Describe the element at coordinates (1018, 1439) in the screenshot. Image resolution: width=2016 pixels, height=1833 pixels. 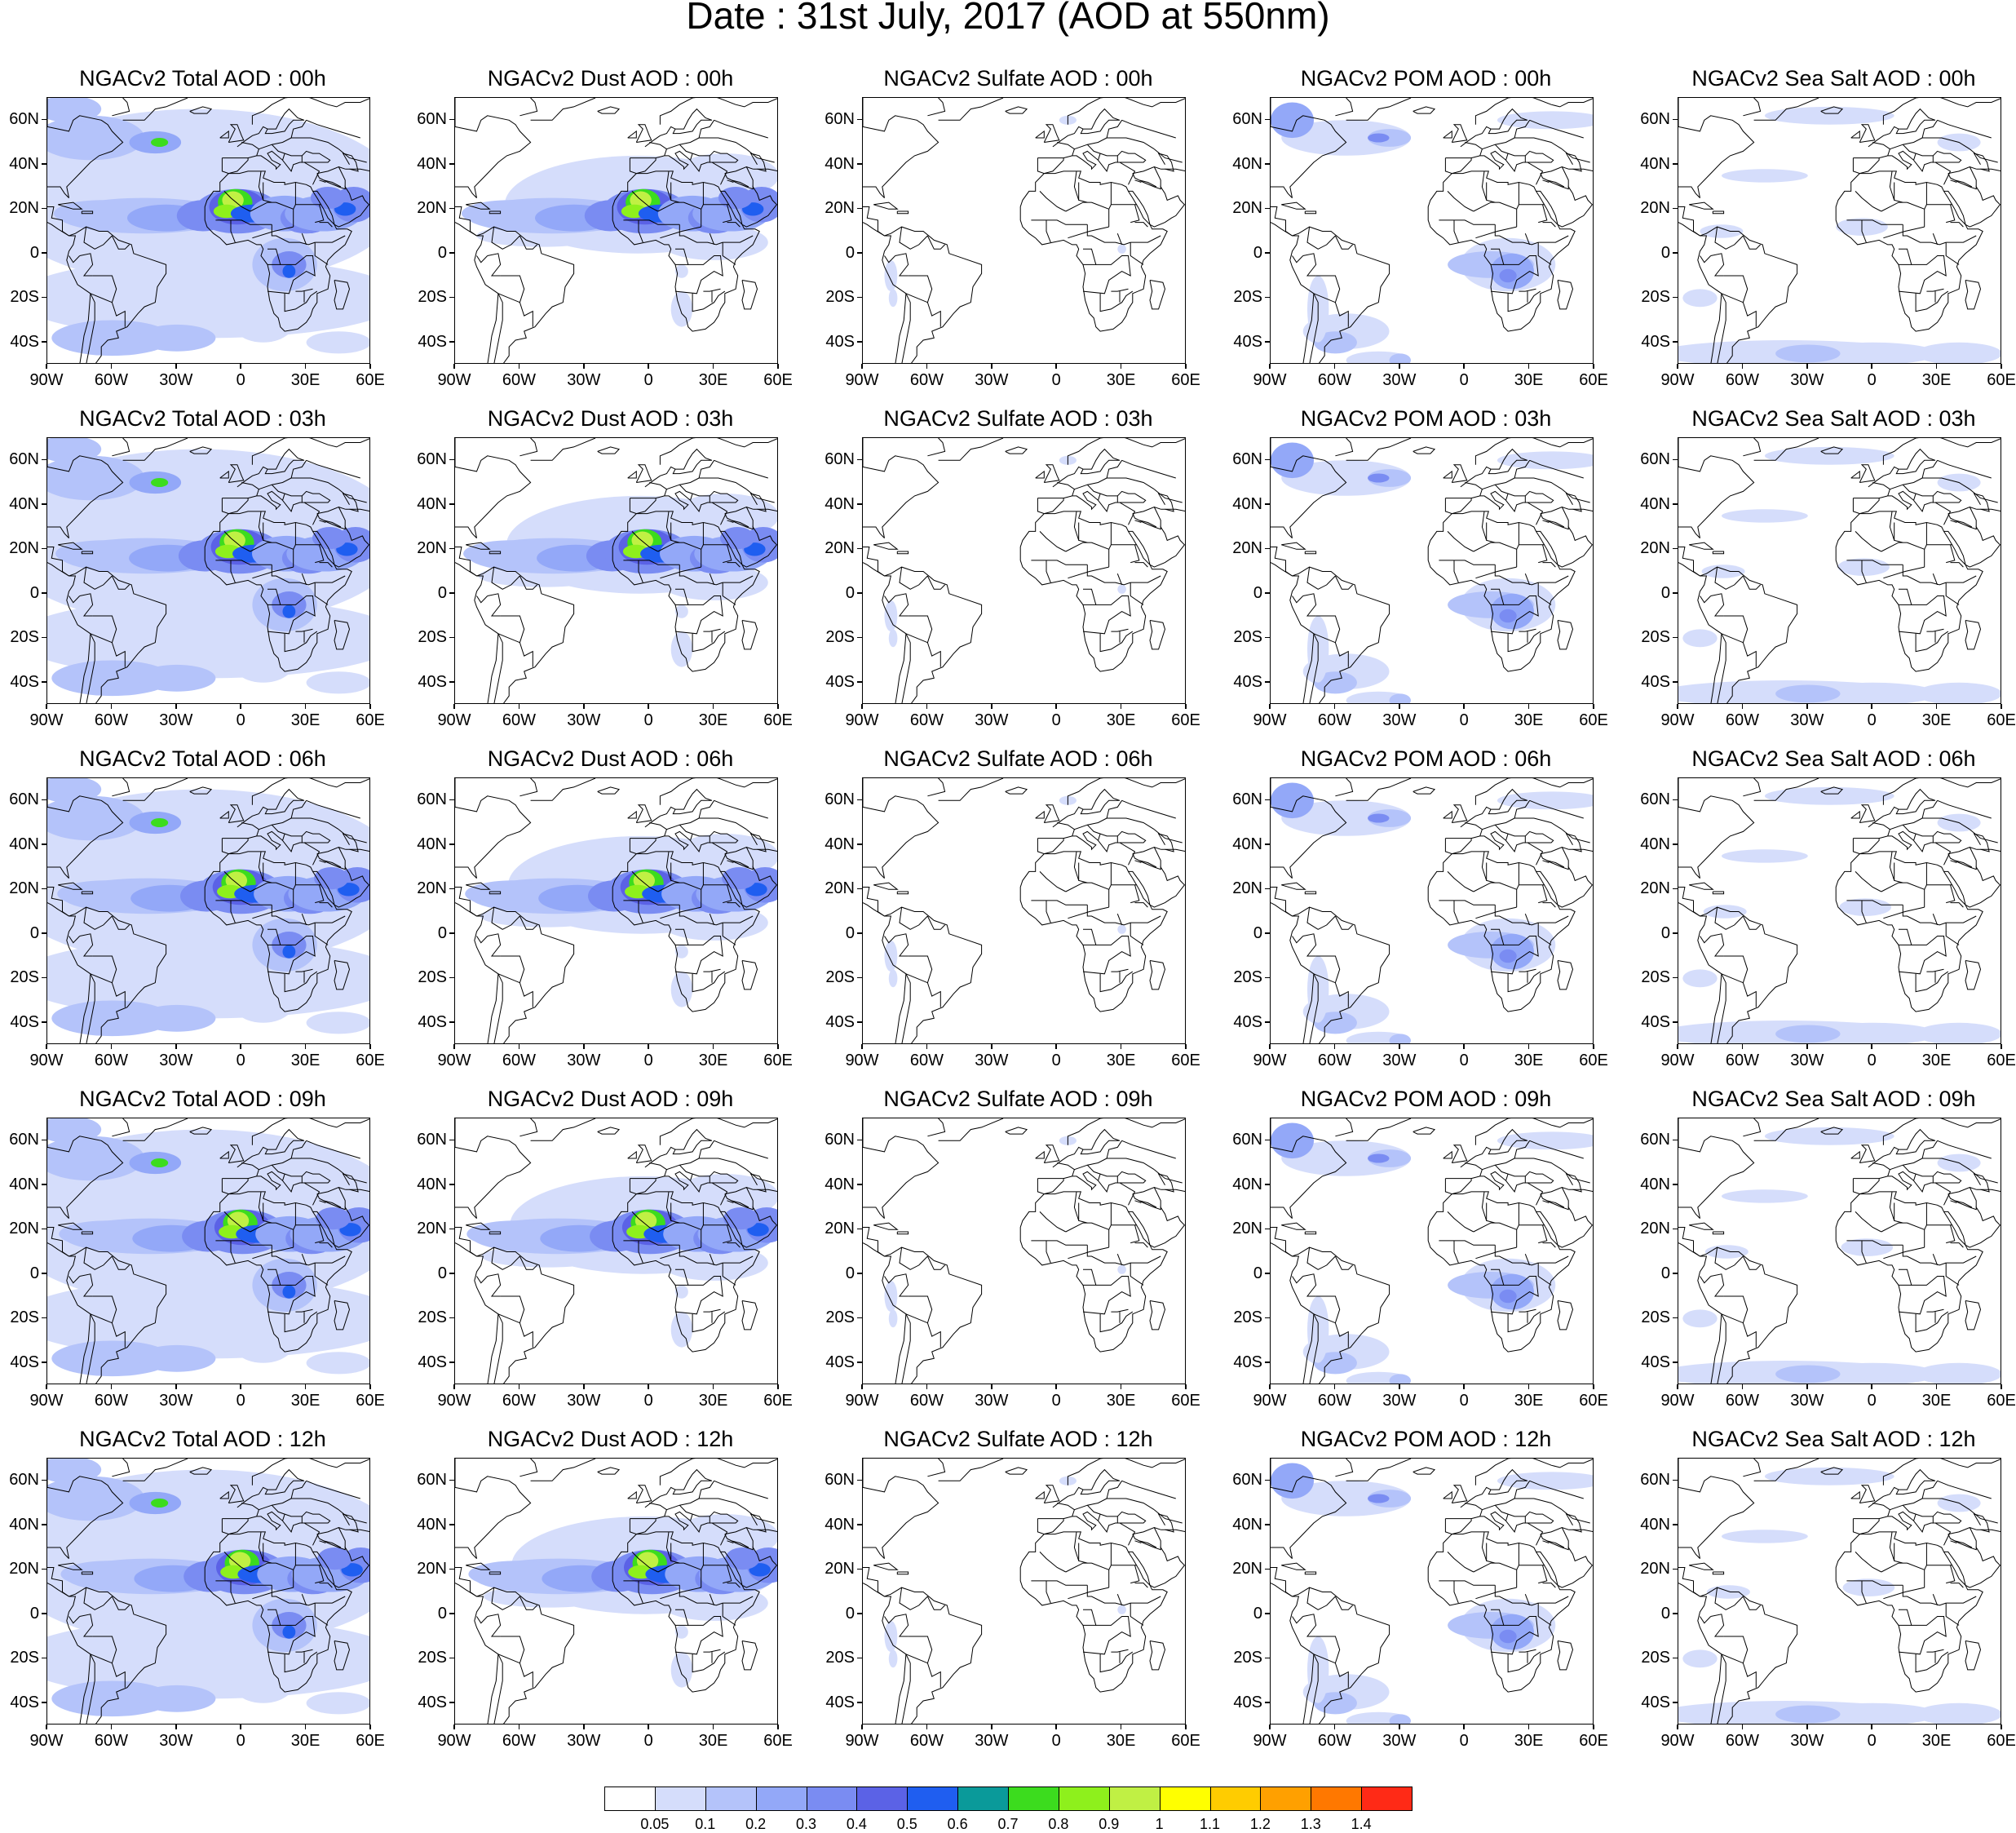
I see `panel-title: NGACv2 Sulfate AOD : 12h` at that location.